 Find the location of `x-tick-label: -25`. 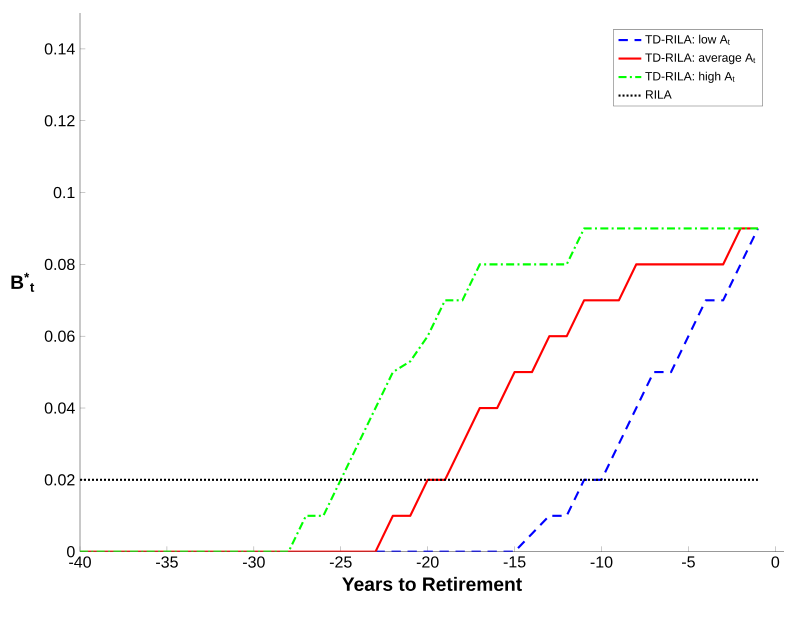

x-tick-label: -25 is located at coordinates (341, 562).